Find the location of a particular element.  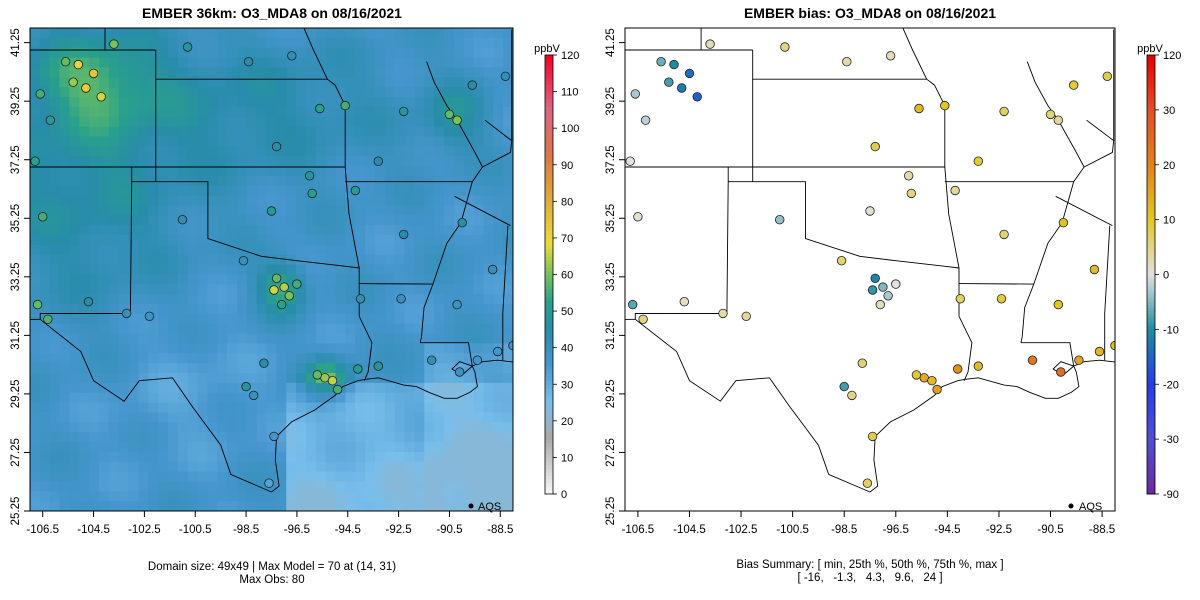

y-tick-label: 35.25 is located at coordinates (16, 218).